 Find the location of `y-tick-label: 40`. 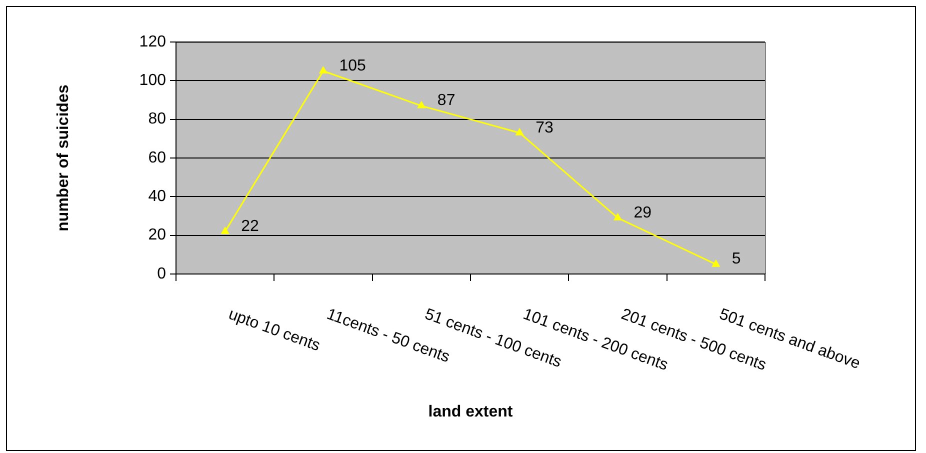

y-tick-label: 40 is located at coordinates (157, 197).